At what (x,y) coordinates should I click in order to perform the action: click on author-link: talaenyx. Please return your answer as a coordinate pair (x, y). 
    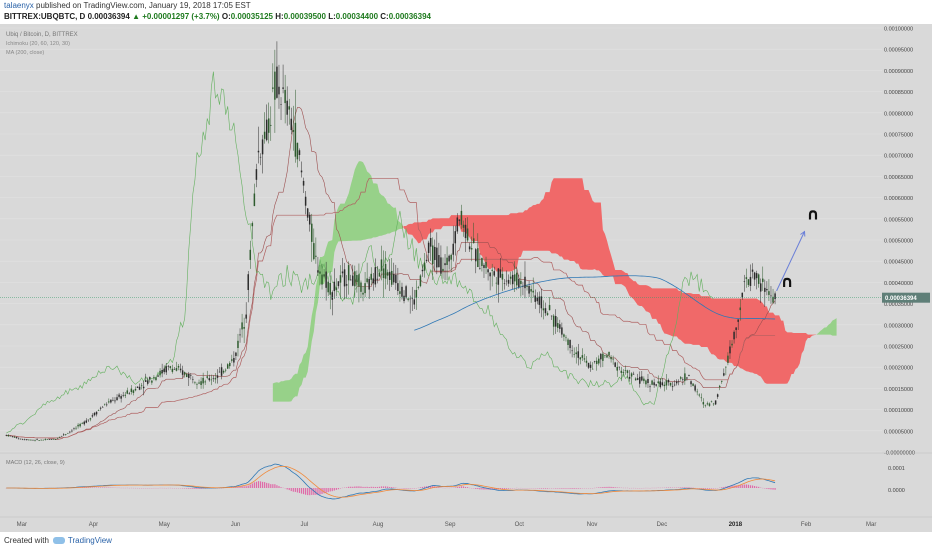
    Looking at the image, I should click on (19, 5).